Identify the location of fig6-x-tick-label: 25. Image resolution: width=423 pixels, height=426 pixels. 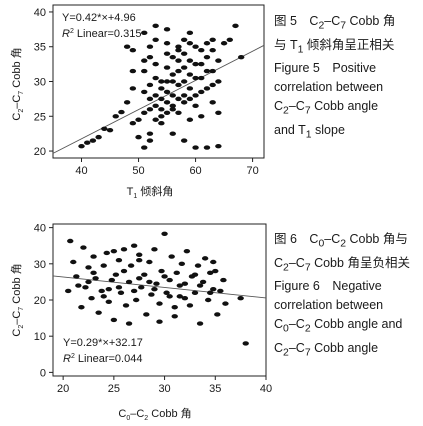
(114, 389).